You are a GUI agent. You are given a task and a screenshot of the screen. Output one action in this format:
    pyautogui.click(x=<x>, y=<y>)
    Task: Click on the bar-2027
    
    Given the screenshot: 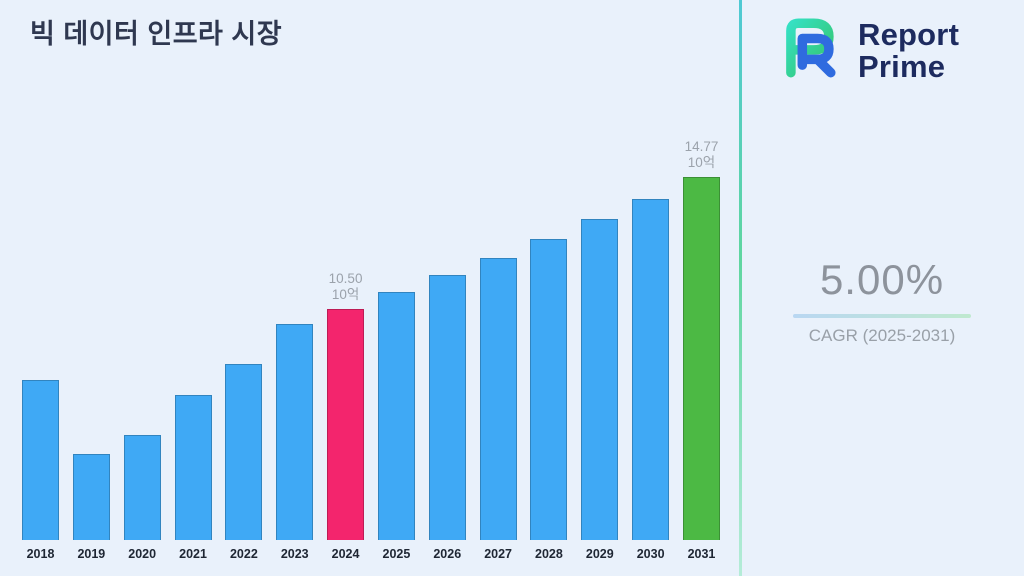 What is the action you would take?
    pyautogui.click(x=498, y=399)
    